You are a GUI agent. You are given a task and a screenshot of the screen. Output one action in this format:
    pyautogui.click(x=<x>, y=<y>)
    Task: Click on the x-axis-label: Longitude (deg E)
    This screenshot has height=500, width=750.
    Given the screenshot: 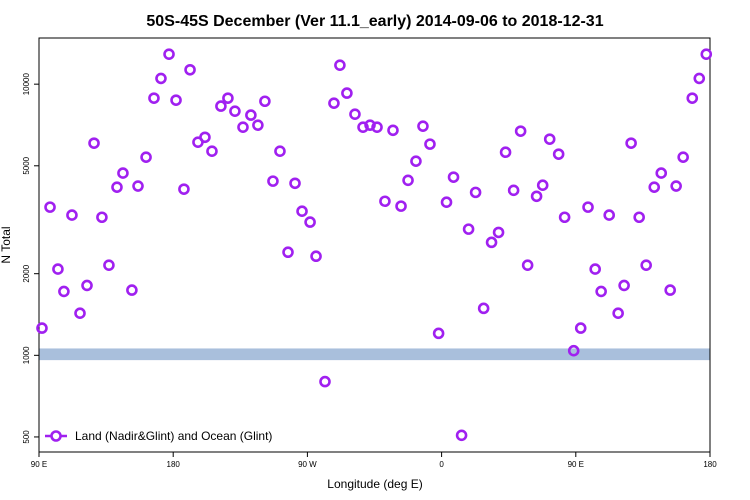 What is the action you would take?
    pyautogui.click(x=374, y=484)
    